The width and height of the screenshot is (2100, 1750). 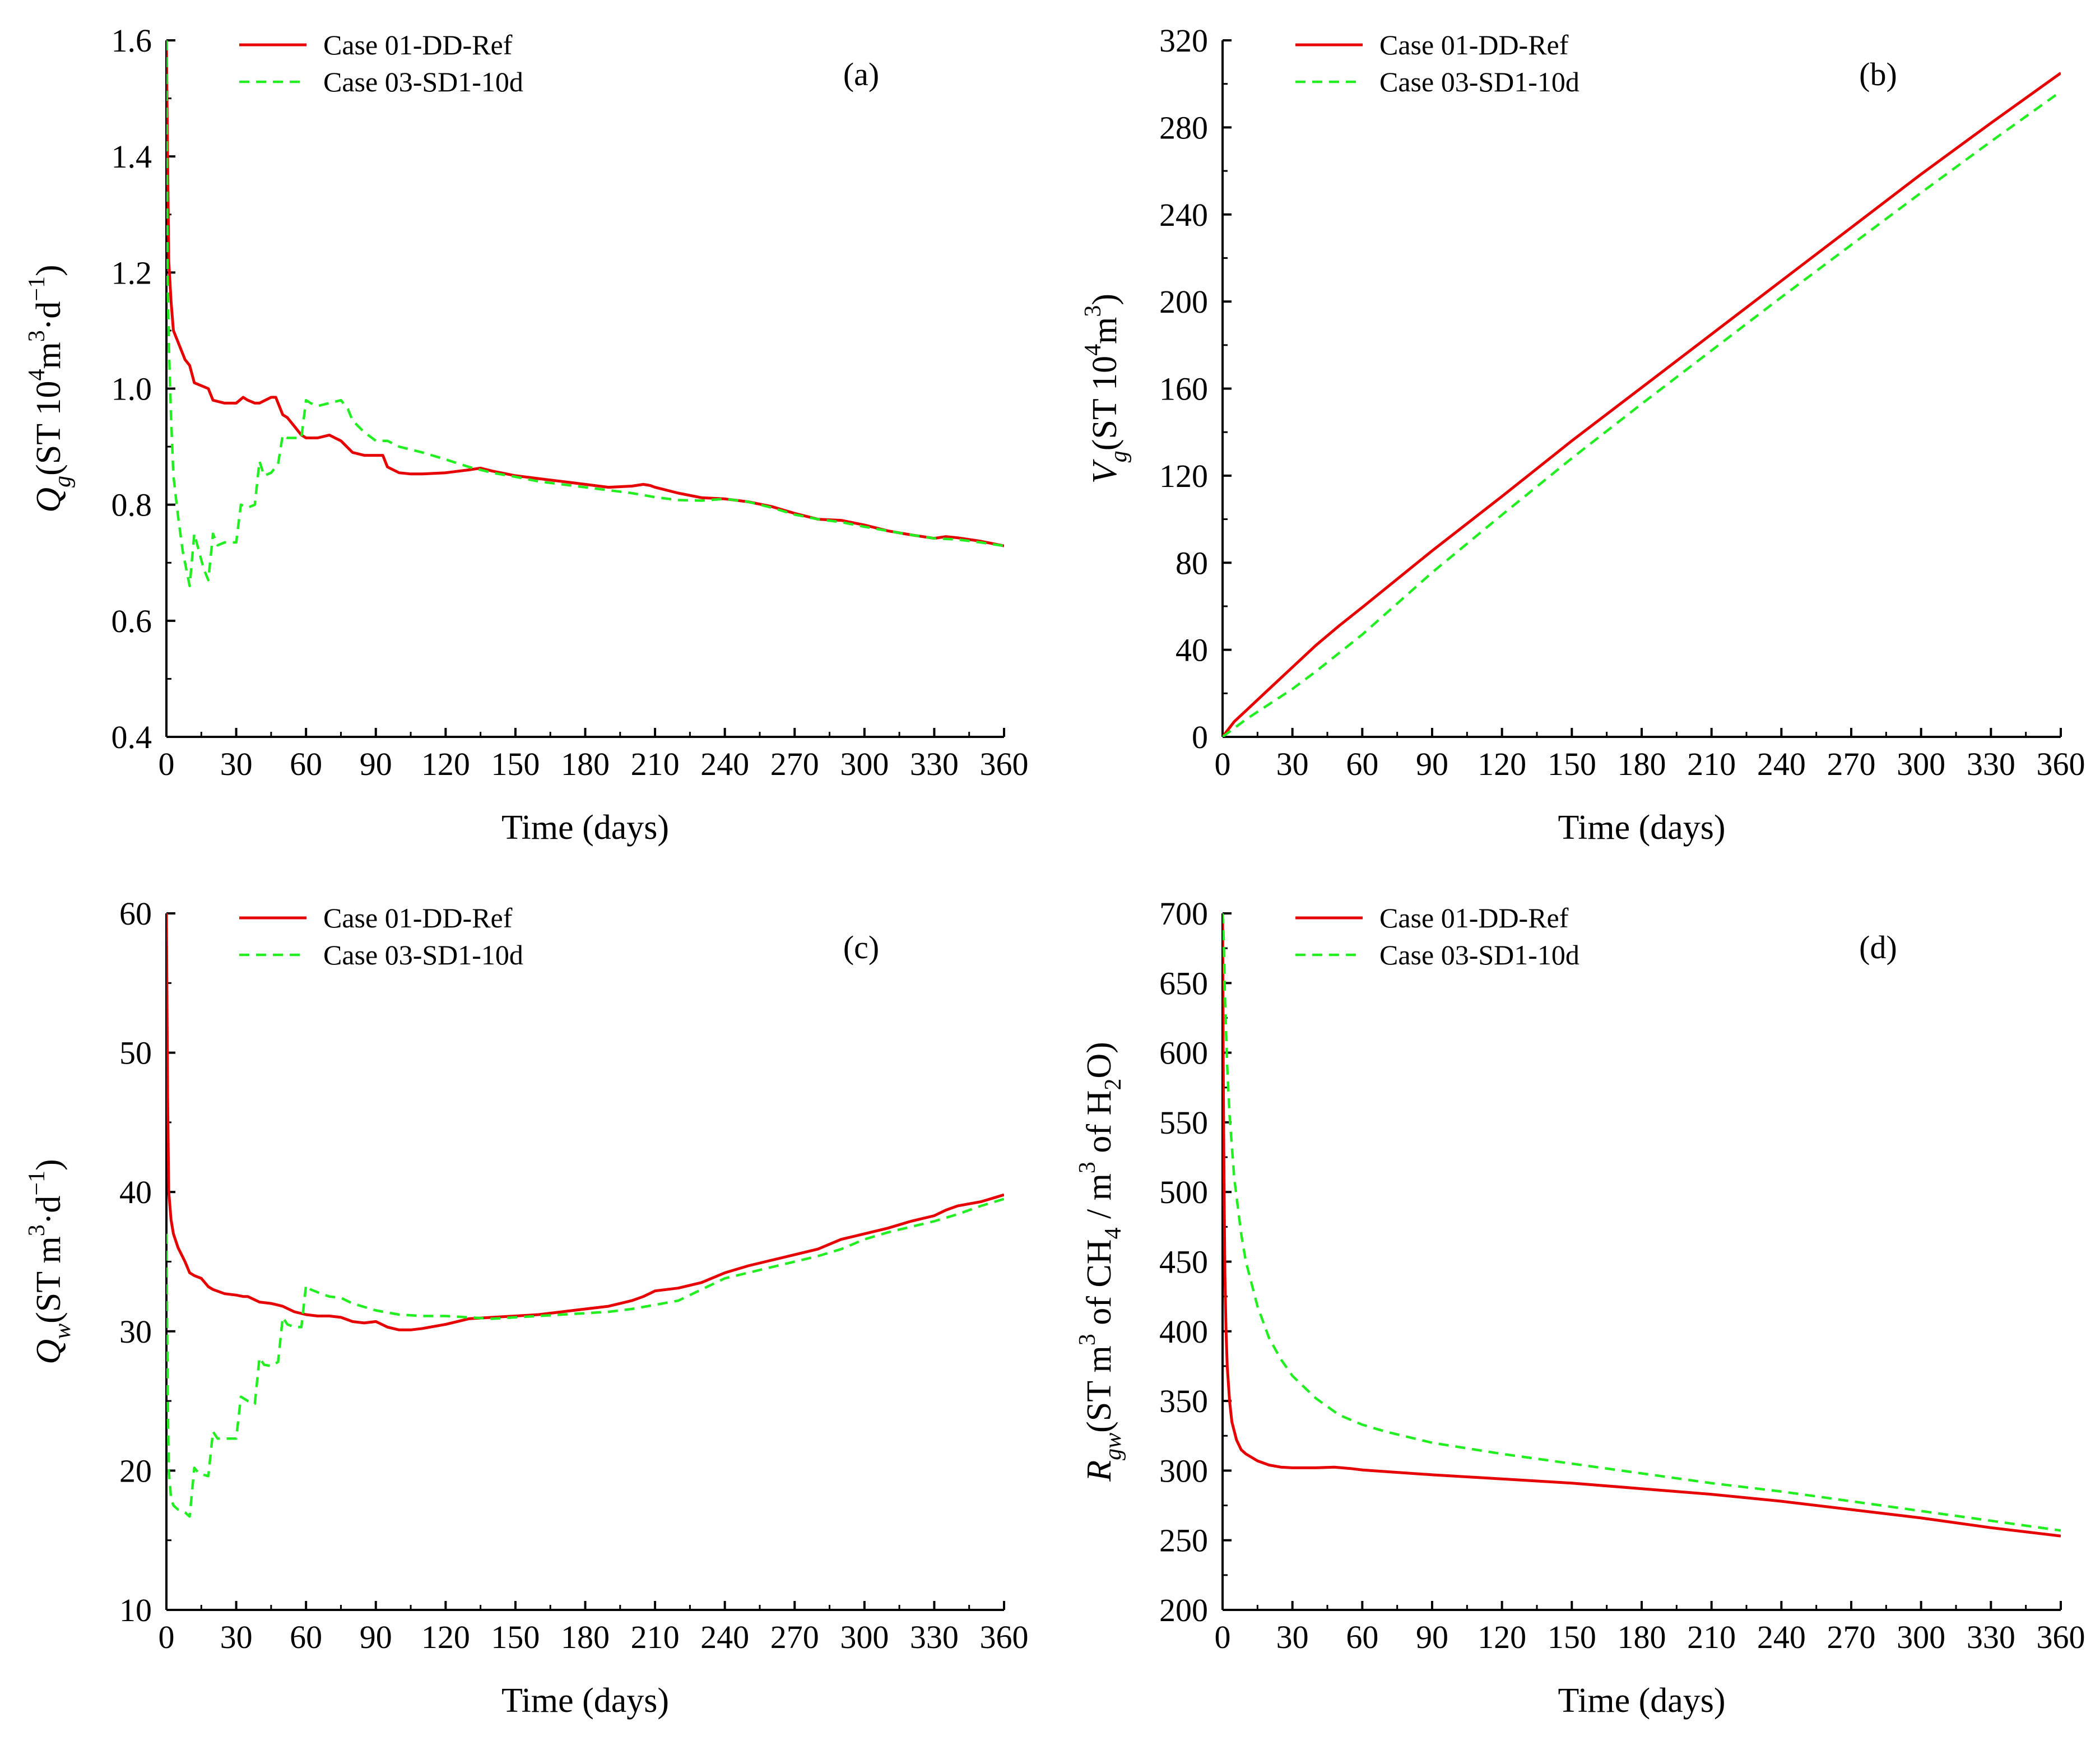 I want to click on y-tick-label: 160, so click(x=1183, y=389).